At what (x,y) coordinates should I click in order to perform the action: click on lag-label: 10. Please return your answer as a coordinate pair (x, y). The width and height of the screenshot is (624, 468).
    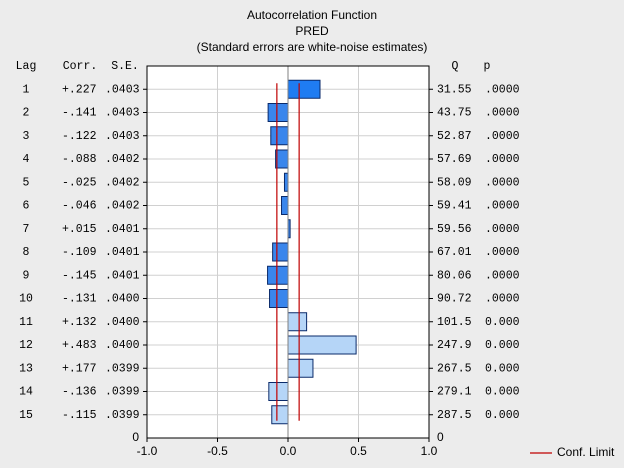
    Looking at the image, I should click on (26, 299).